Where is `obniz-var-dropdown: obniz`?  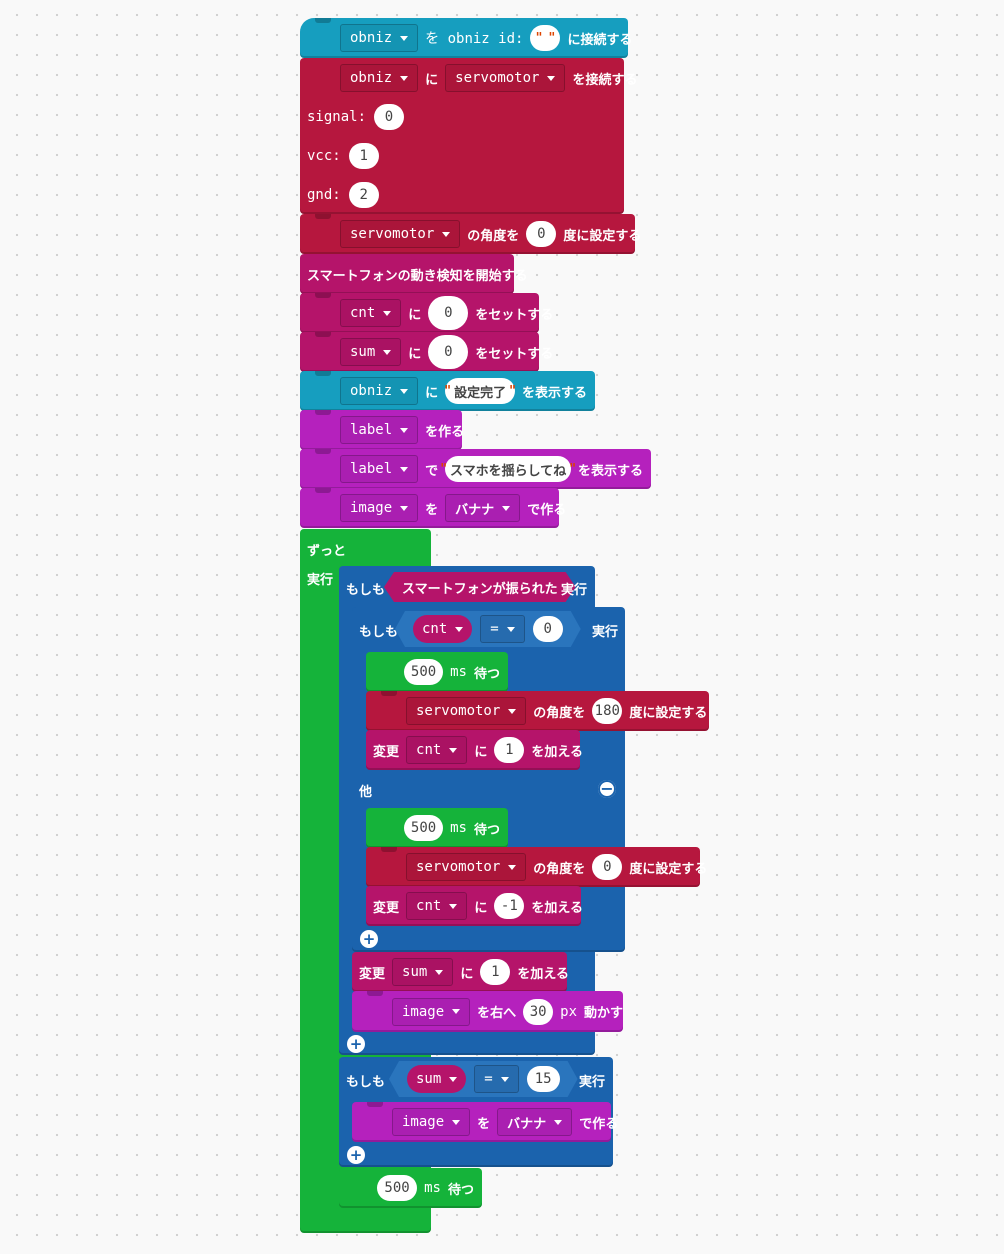
obniz-var-dropdown: obniz is located at coordinates (379, 38).